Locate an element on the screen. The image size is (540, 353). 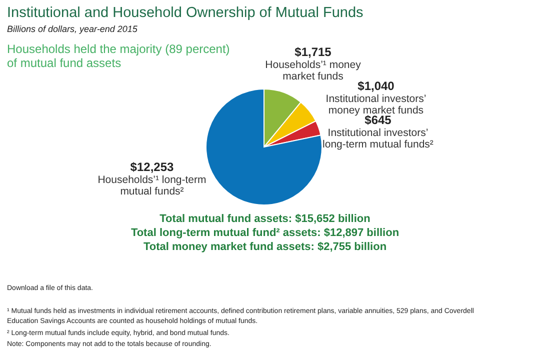
chart-title: Institutional and Household Ownership of Mutual Funds is located at coordinates (185, 13).